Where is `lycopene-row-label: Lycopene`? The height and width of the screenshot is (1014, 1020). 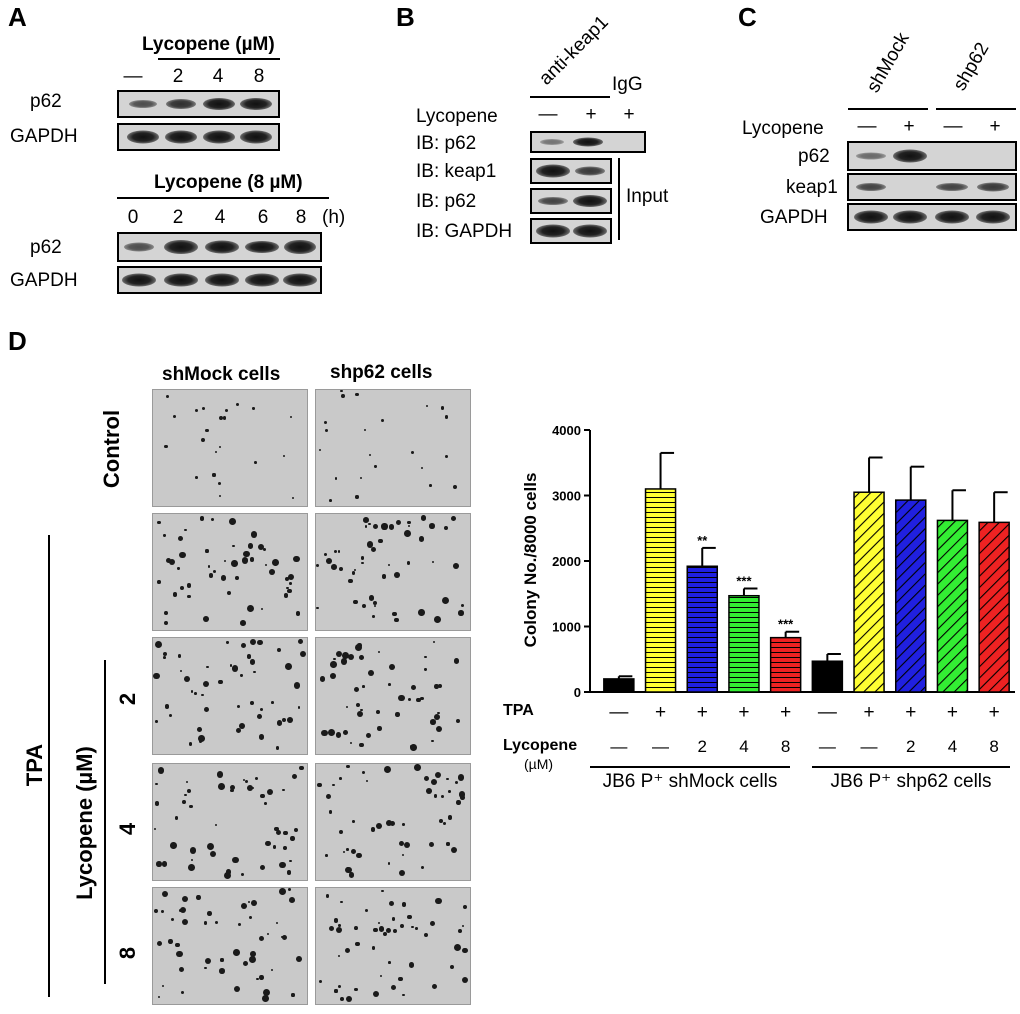 lycopene-row-label: Lycopene is located at coordinates (540, 745).